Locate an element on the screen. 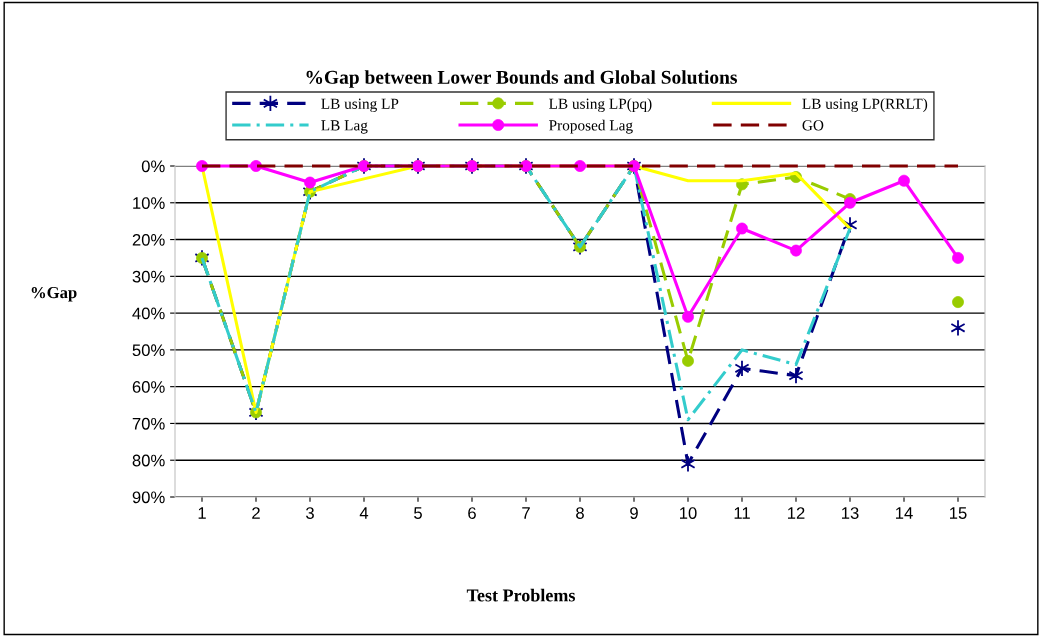 Image resolution: width=1042 pixels, height=637 pixels. x-tick-label: 9 is located at coordinates (634, 513).